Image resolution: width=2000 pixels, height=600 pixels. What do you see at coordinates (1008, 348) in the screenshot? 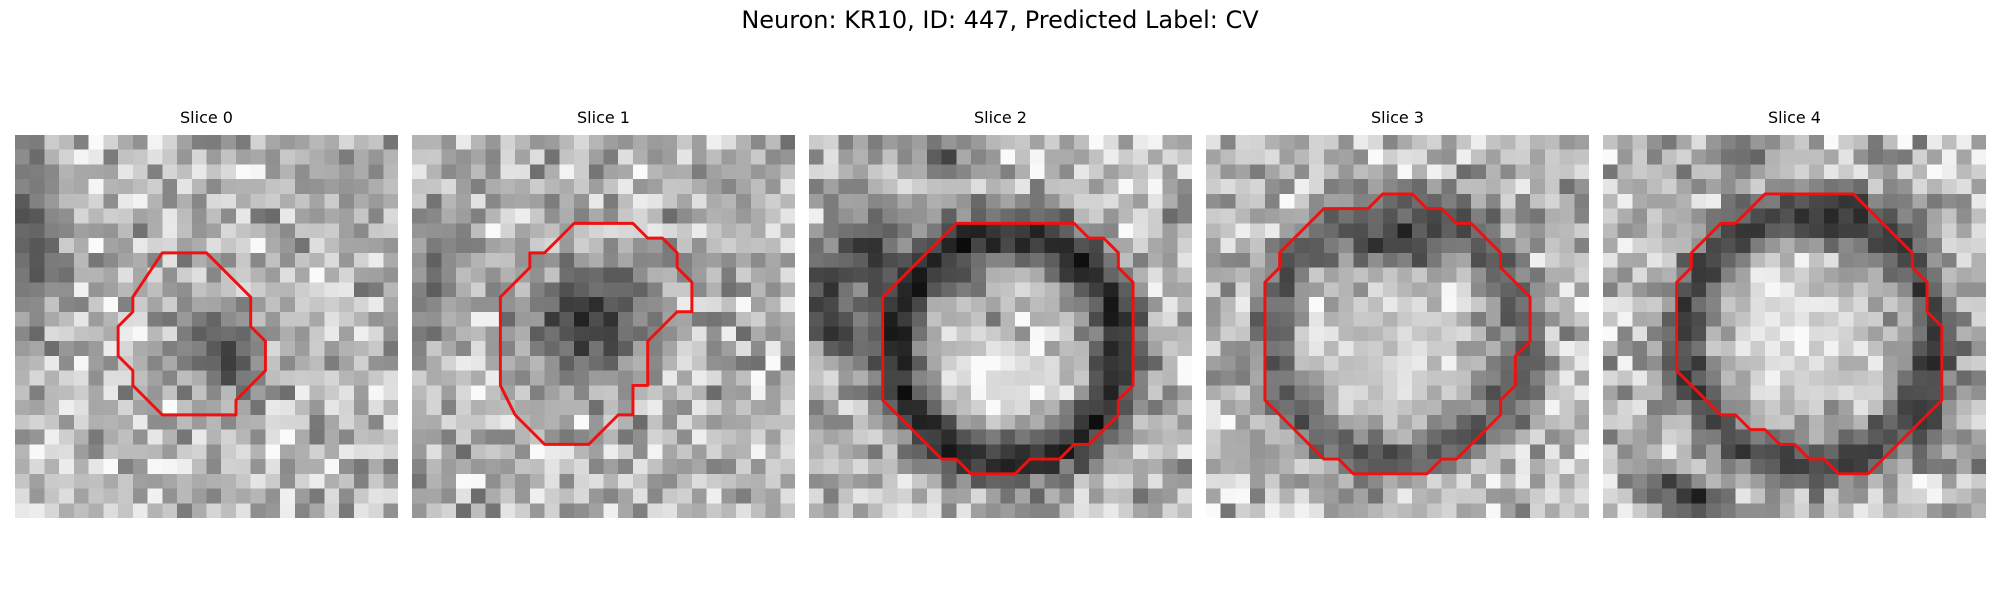
I see `cell-contour` at bounding box center [1008, 348].